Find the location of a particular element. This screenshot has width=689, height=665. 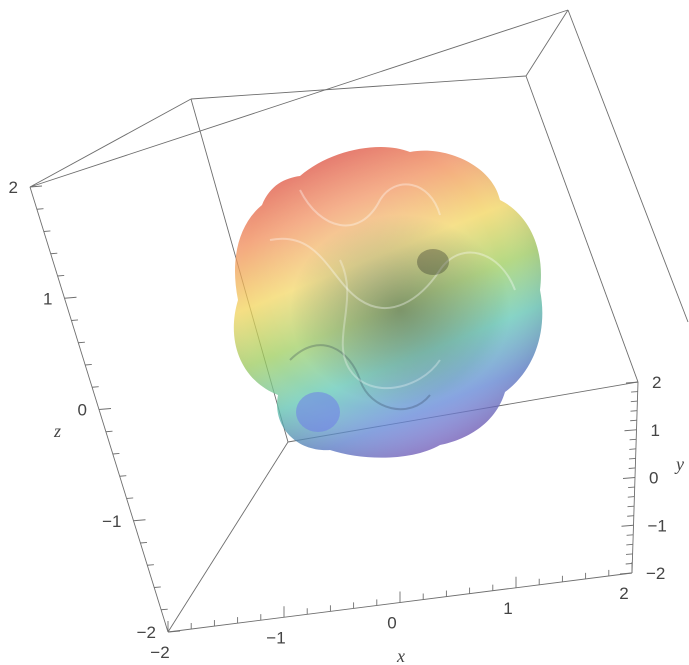

y-tick-label: −2 is located at coordinates (655, 573).